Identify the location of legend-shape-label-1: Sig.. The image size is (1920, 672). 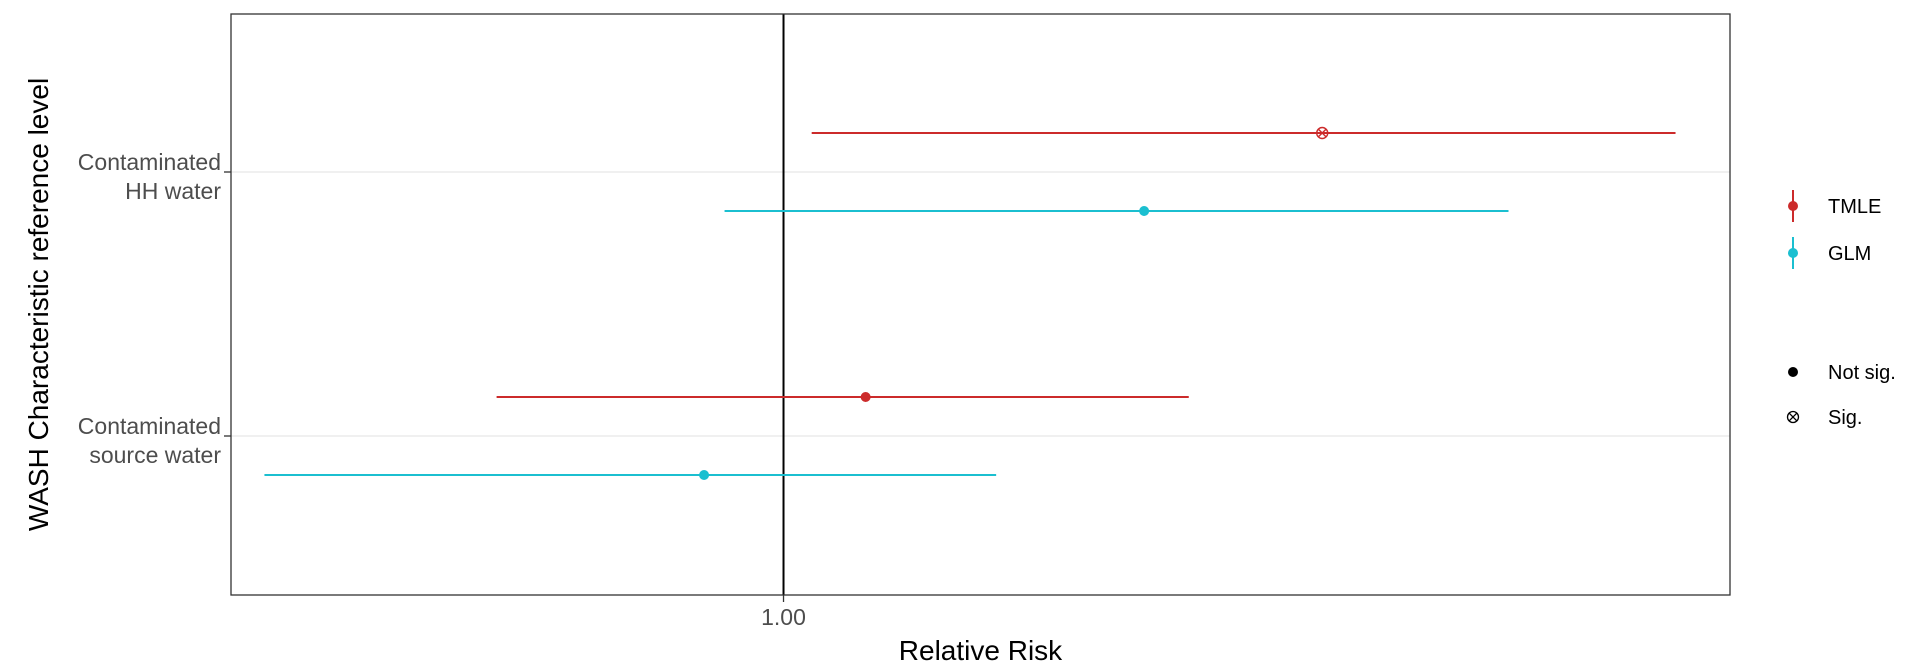
(1845, 418).